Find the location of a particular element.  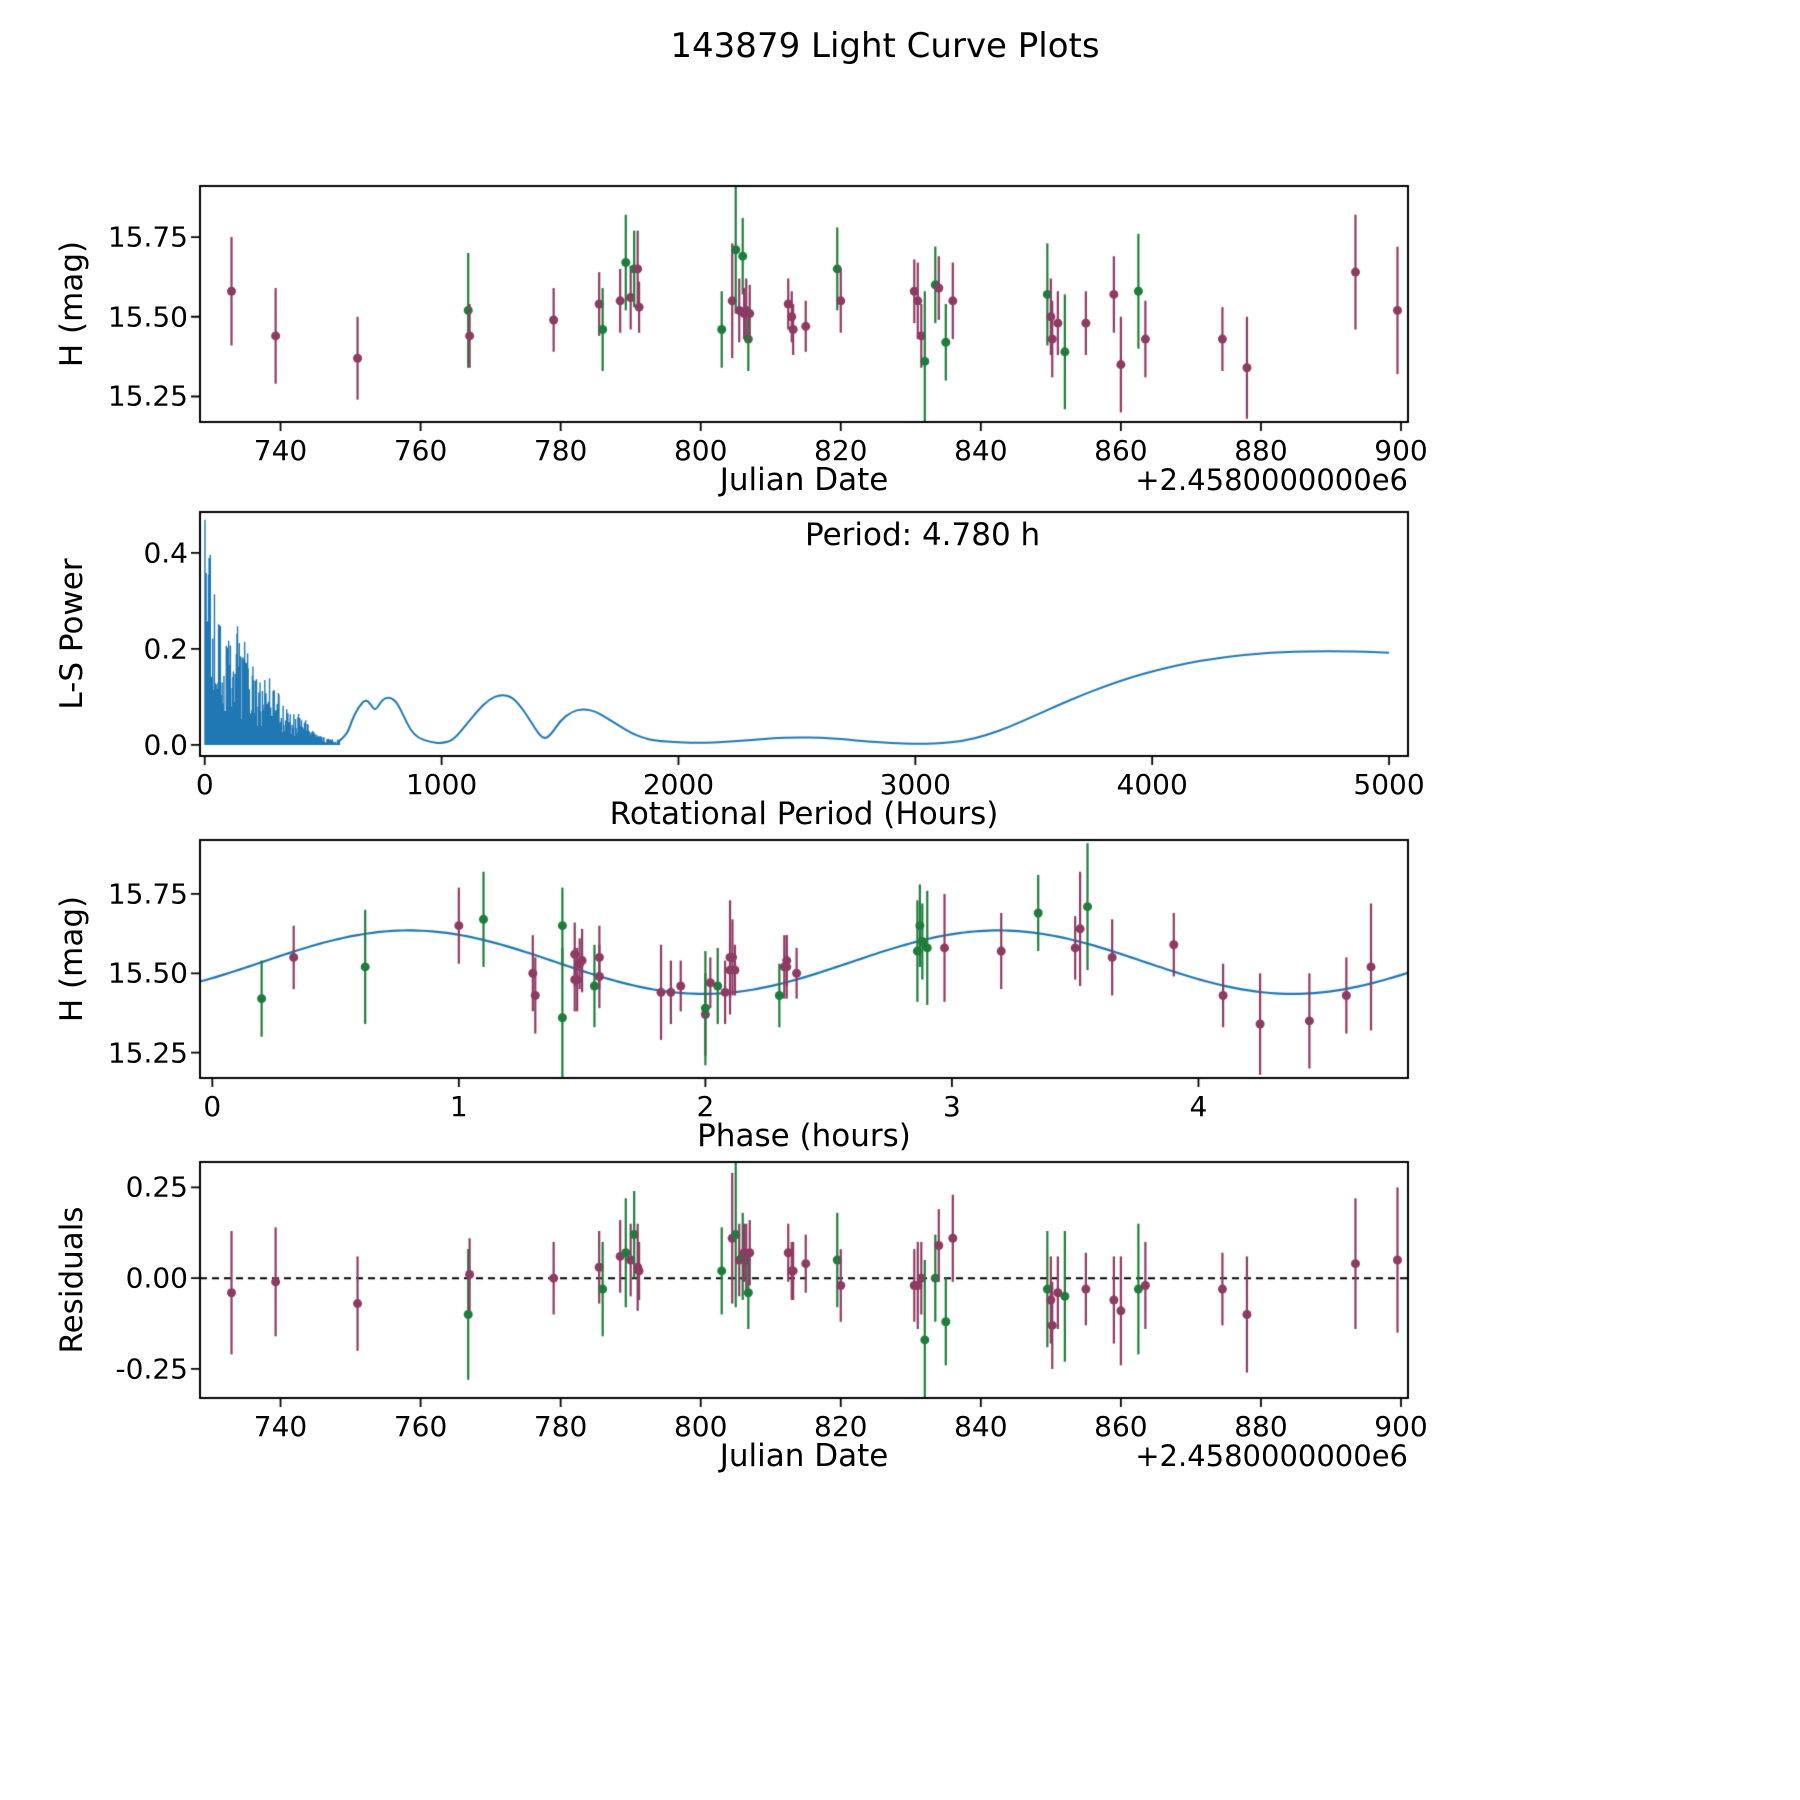

phase-x-tick-label: 2 is located at coordinates (705, 1106).